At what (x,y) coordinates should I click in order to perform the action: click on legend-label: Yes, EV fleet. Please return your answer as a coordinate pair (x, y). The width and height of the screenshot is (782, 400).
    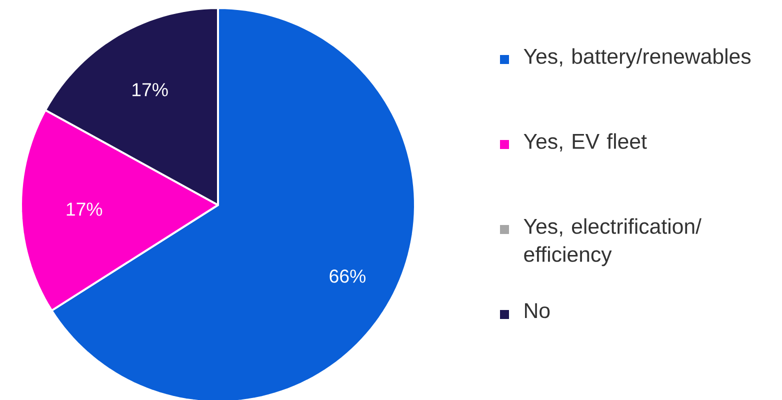
    Looking at the image, I should click on (585, 142).